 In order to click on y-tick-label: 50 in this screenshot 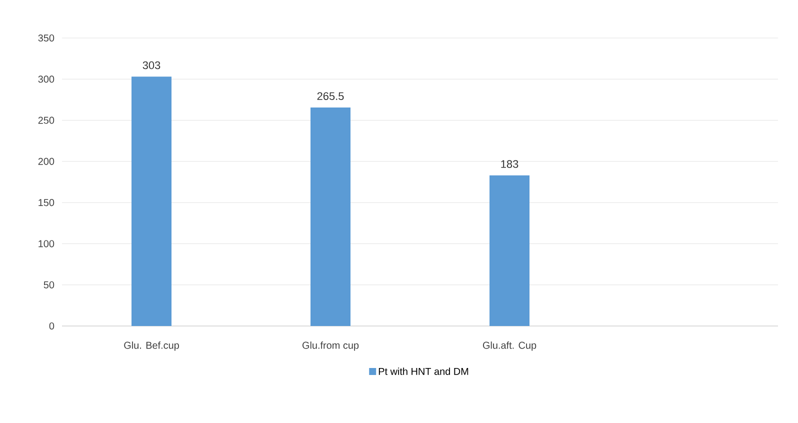, I will do `click(49, 284)`.